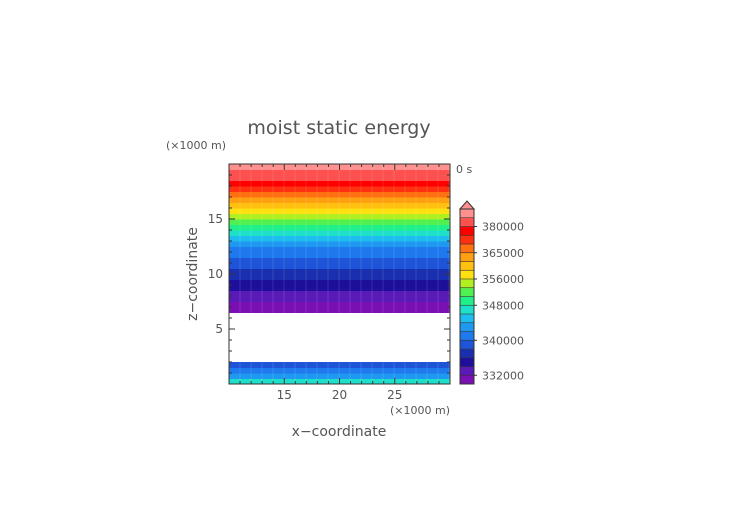 This screenshot has height=532, width=752. What do you see at coordinates (503, 340) in the screenshot?
I see `colorbar-tick-label: 340000` at bounding box center [503, 340].